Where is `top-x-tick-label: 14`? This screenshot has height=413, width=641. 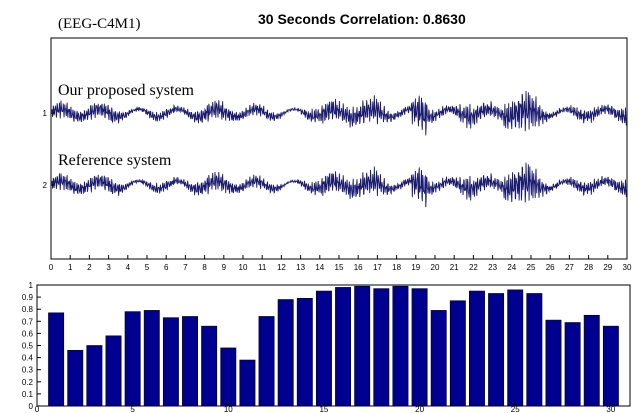 top-x-tick-label: 14 is located at coordinates (319, 267).